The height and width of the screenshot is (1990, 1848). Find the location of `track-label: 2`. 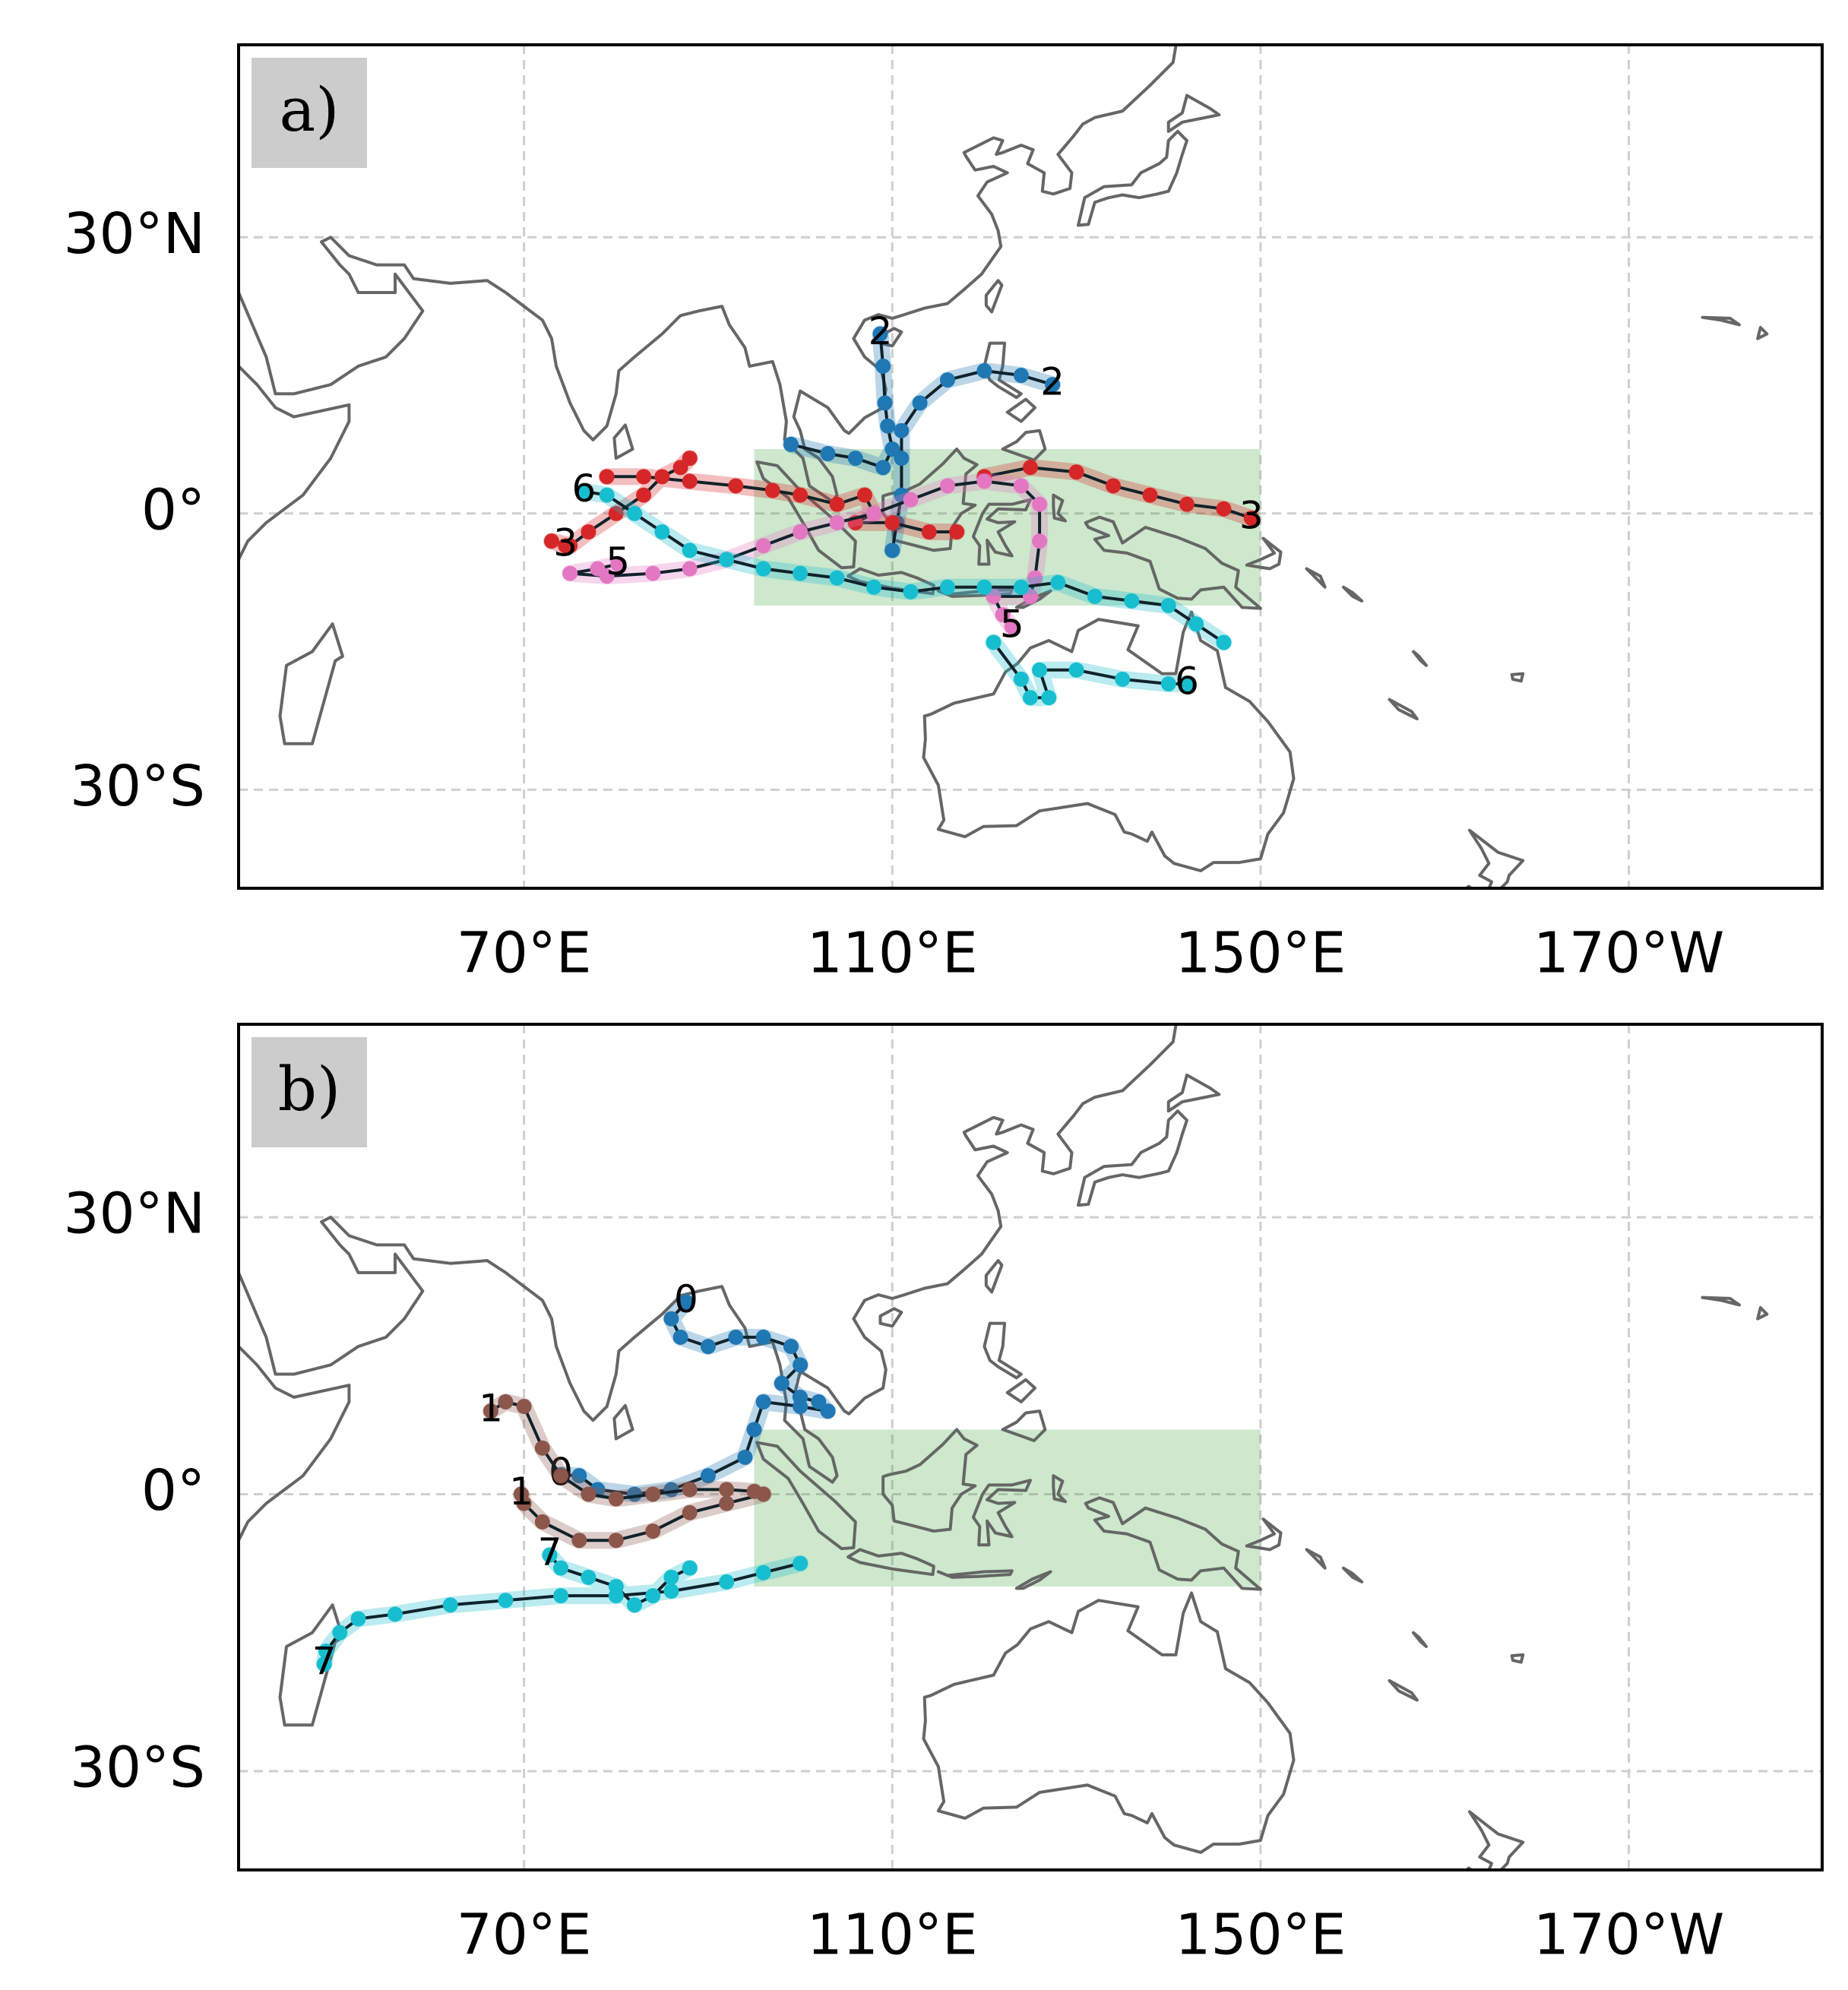

track-label: 2 is located at coordinates (1052, 382).